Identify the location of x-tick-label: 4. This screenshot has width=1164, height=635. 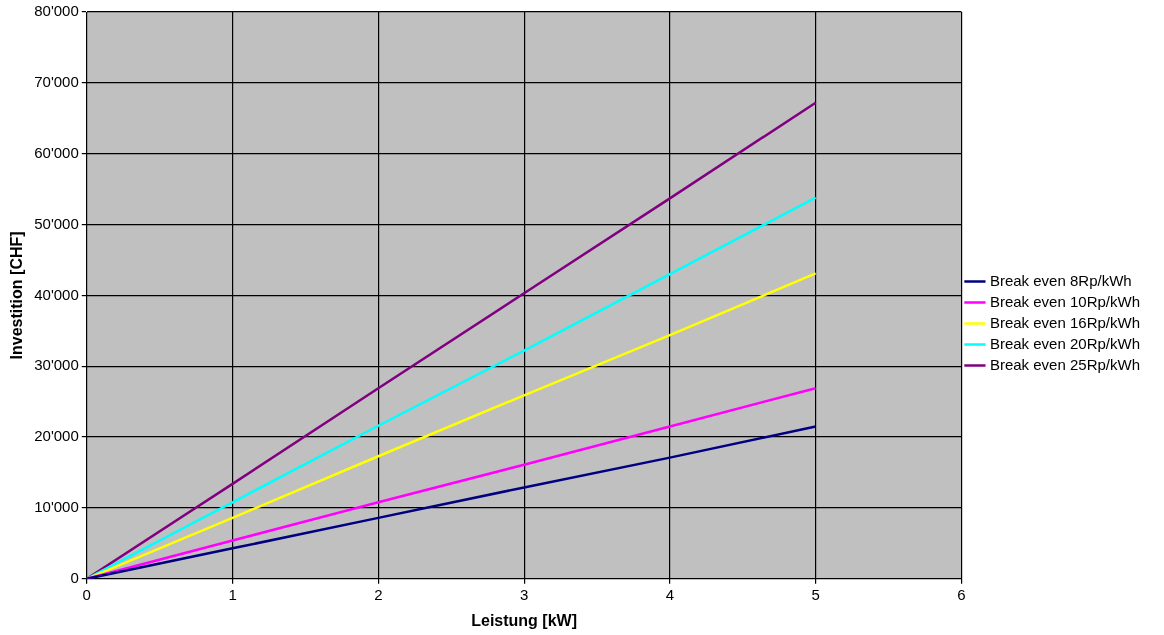
(670, 594).